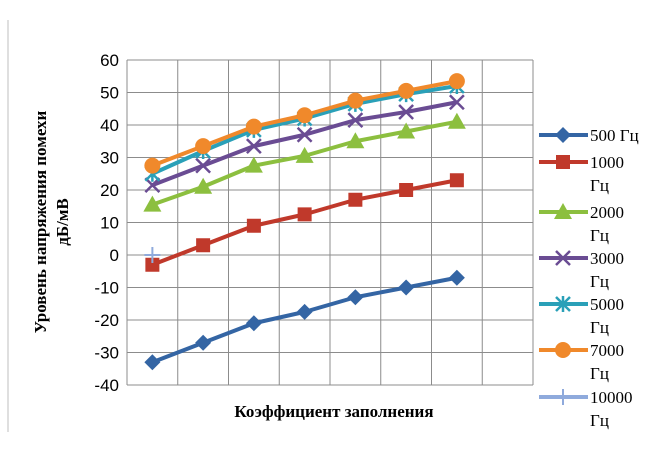 The width and height of the screenshot is (651, 454). I want to click on y-tick-label: 20, so click(109, 190).